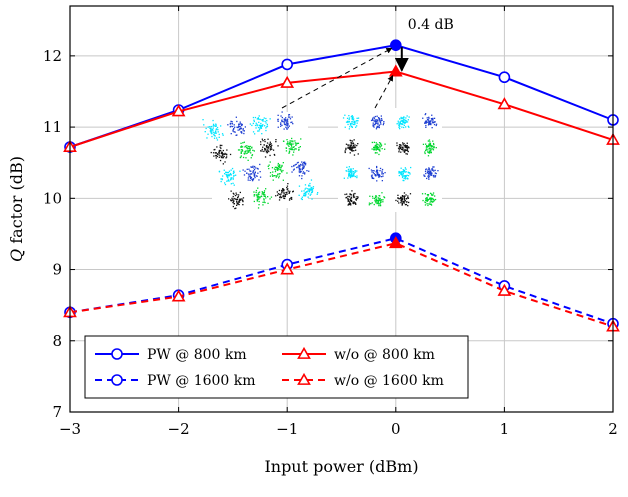 Image resolution: width=628 pixels, height=497 pixels. I want to click on constellation-left, so click(260, 160).